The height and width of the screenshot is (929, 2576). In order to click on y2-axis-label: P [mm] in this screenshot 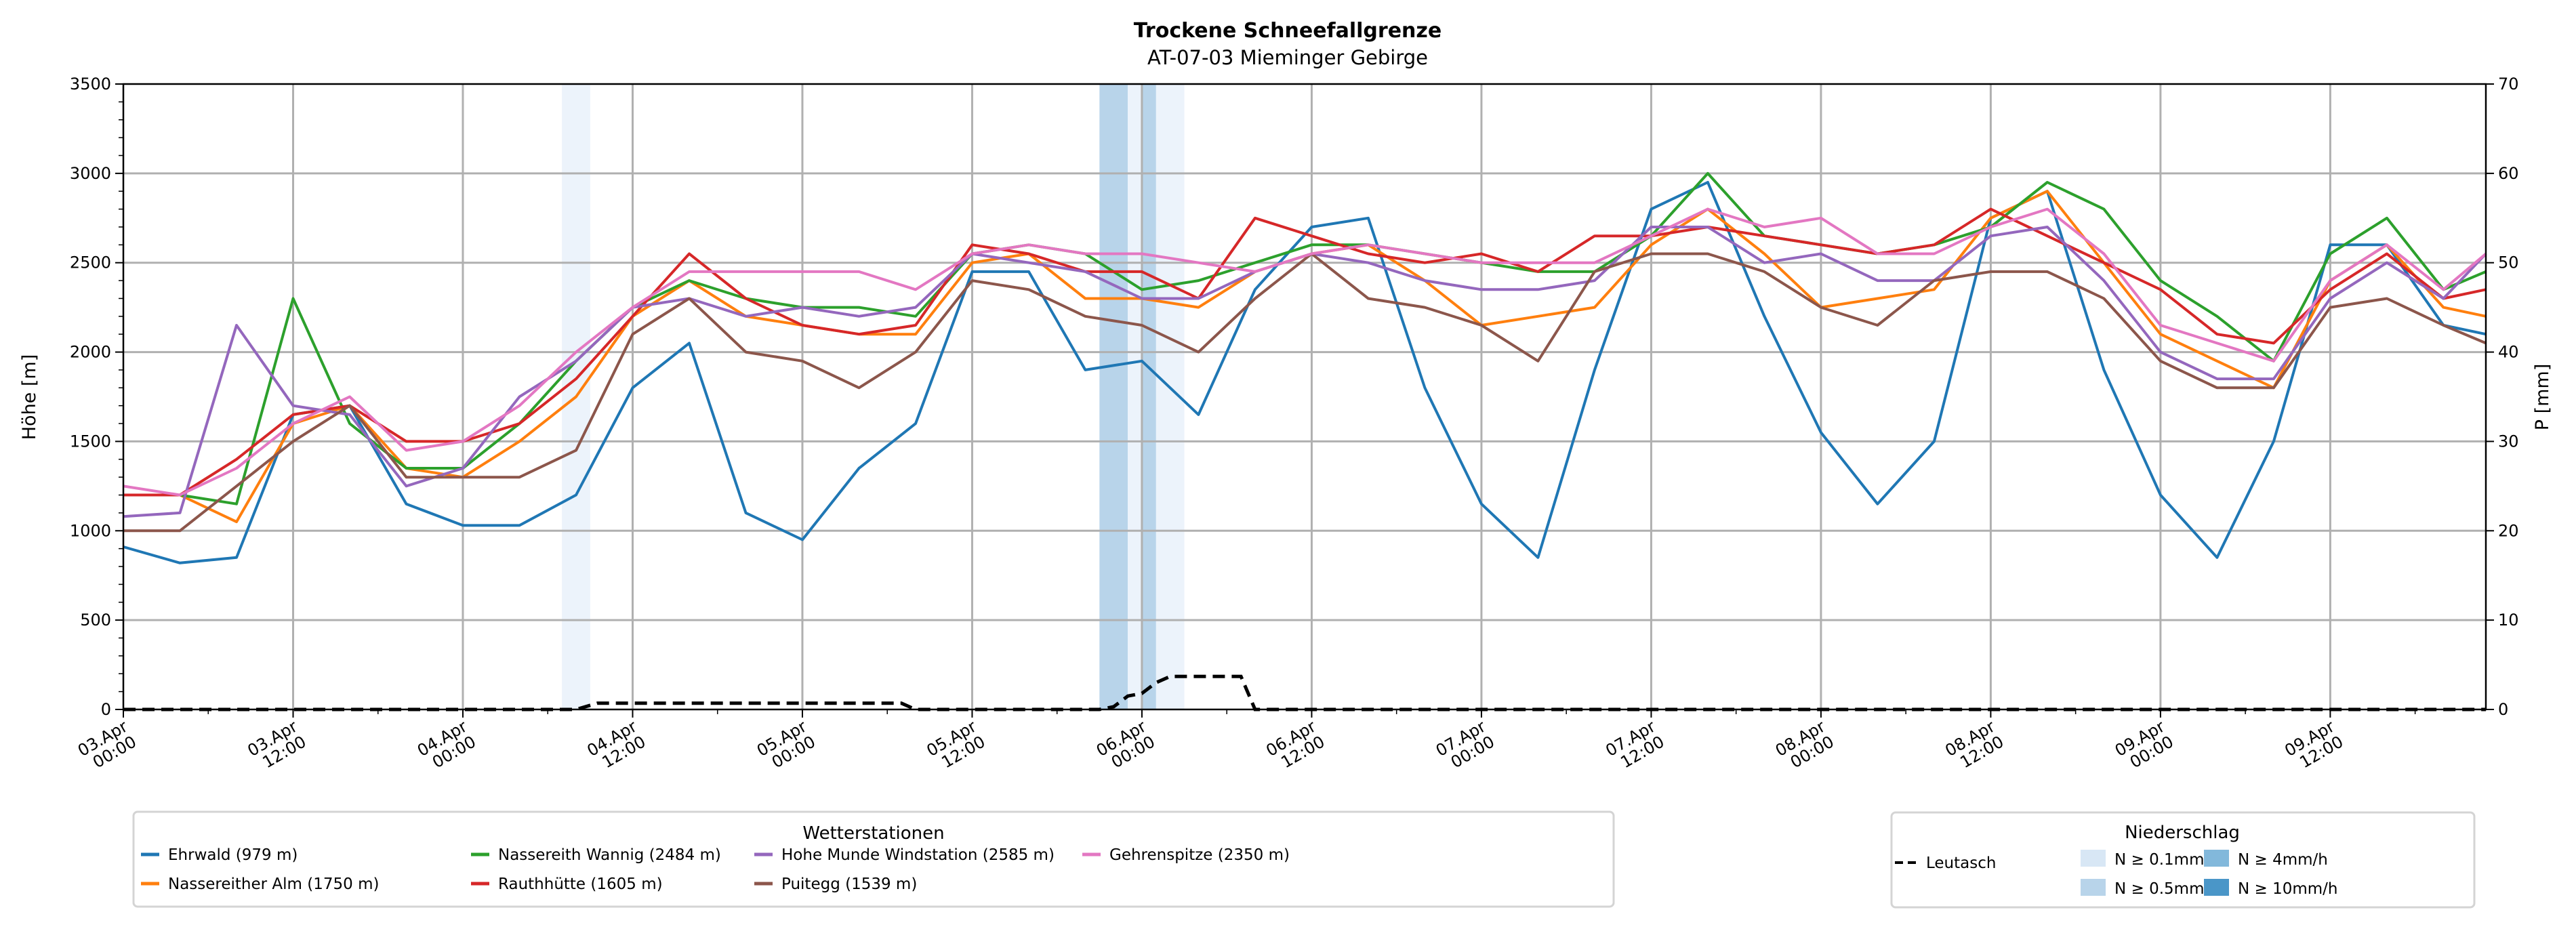, I will do `click(2543, 397)`.